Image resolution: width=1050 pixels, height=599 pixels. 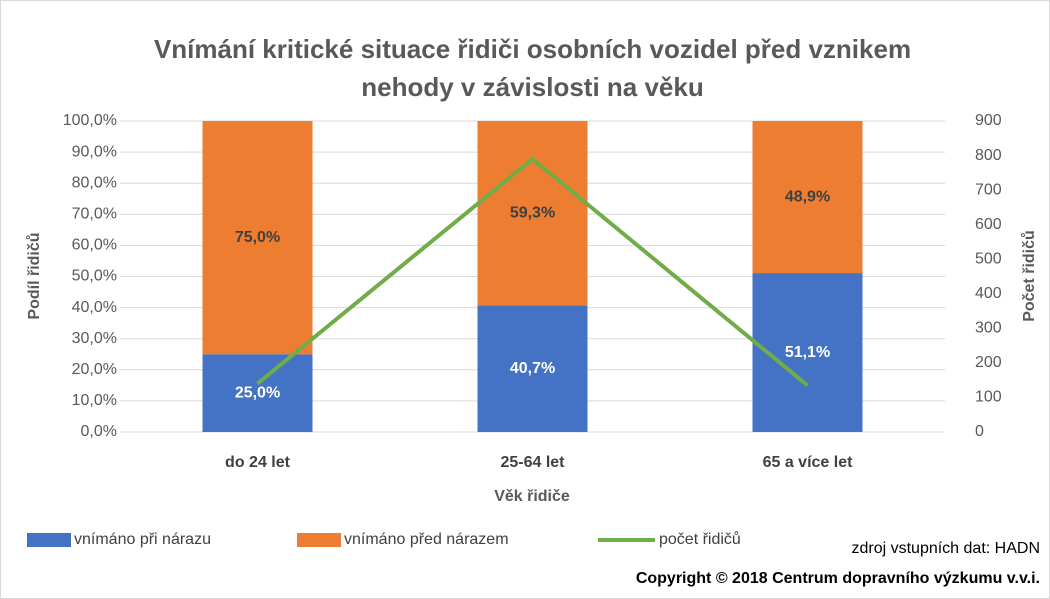 I want to click on y-tick-label: 70,0%, so click(x=94, y=214).